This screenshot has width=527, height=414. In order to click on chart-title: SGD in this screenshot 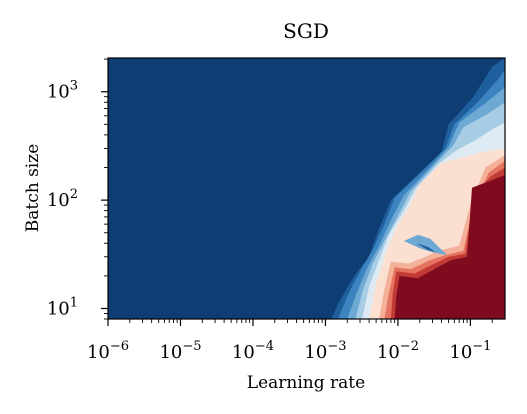, I will do `click(306, 31)`.